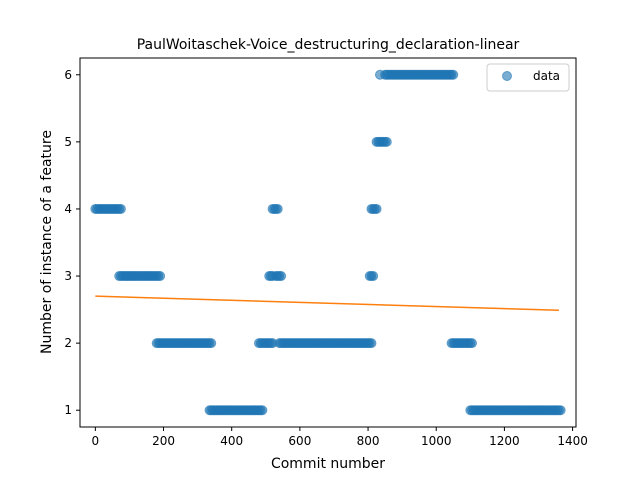 Image resolution: width=640 pixels, height=480 pixels. What do you see at coordinates (340, 437) in the screenshot?
I see `x-axis: 0 200 400 600 800 1000 1200 1400` at bounding box center [340, 437].